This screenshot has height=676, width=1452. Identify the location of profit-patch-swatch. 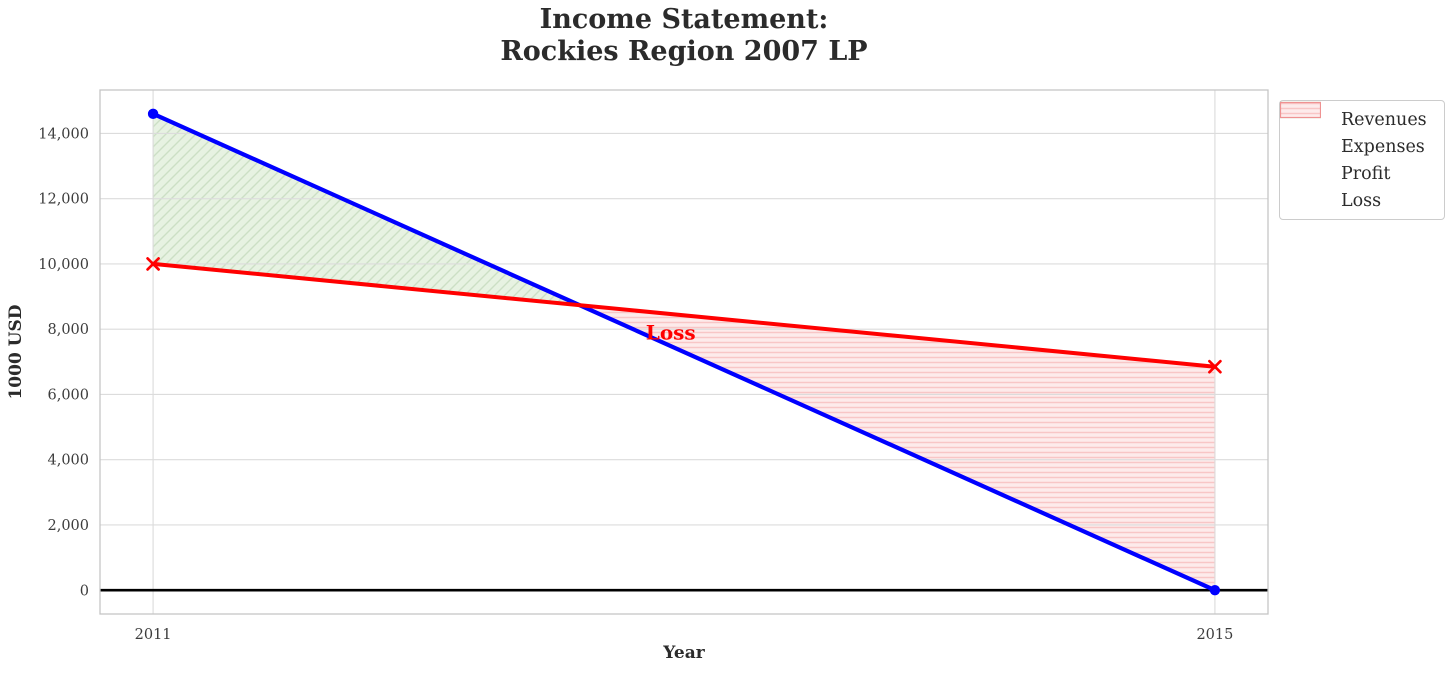
(1305, 142).